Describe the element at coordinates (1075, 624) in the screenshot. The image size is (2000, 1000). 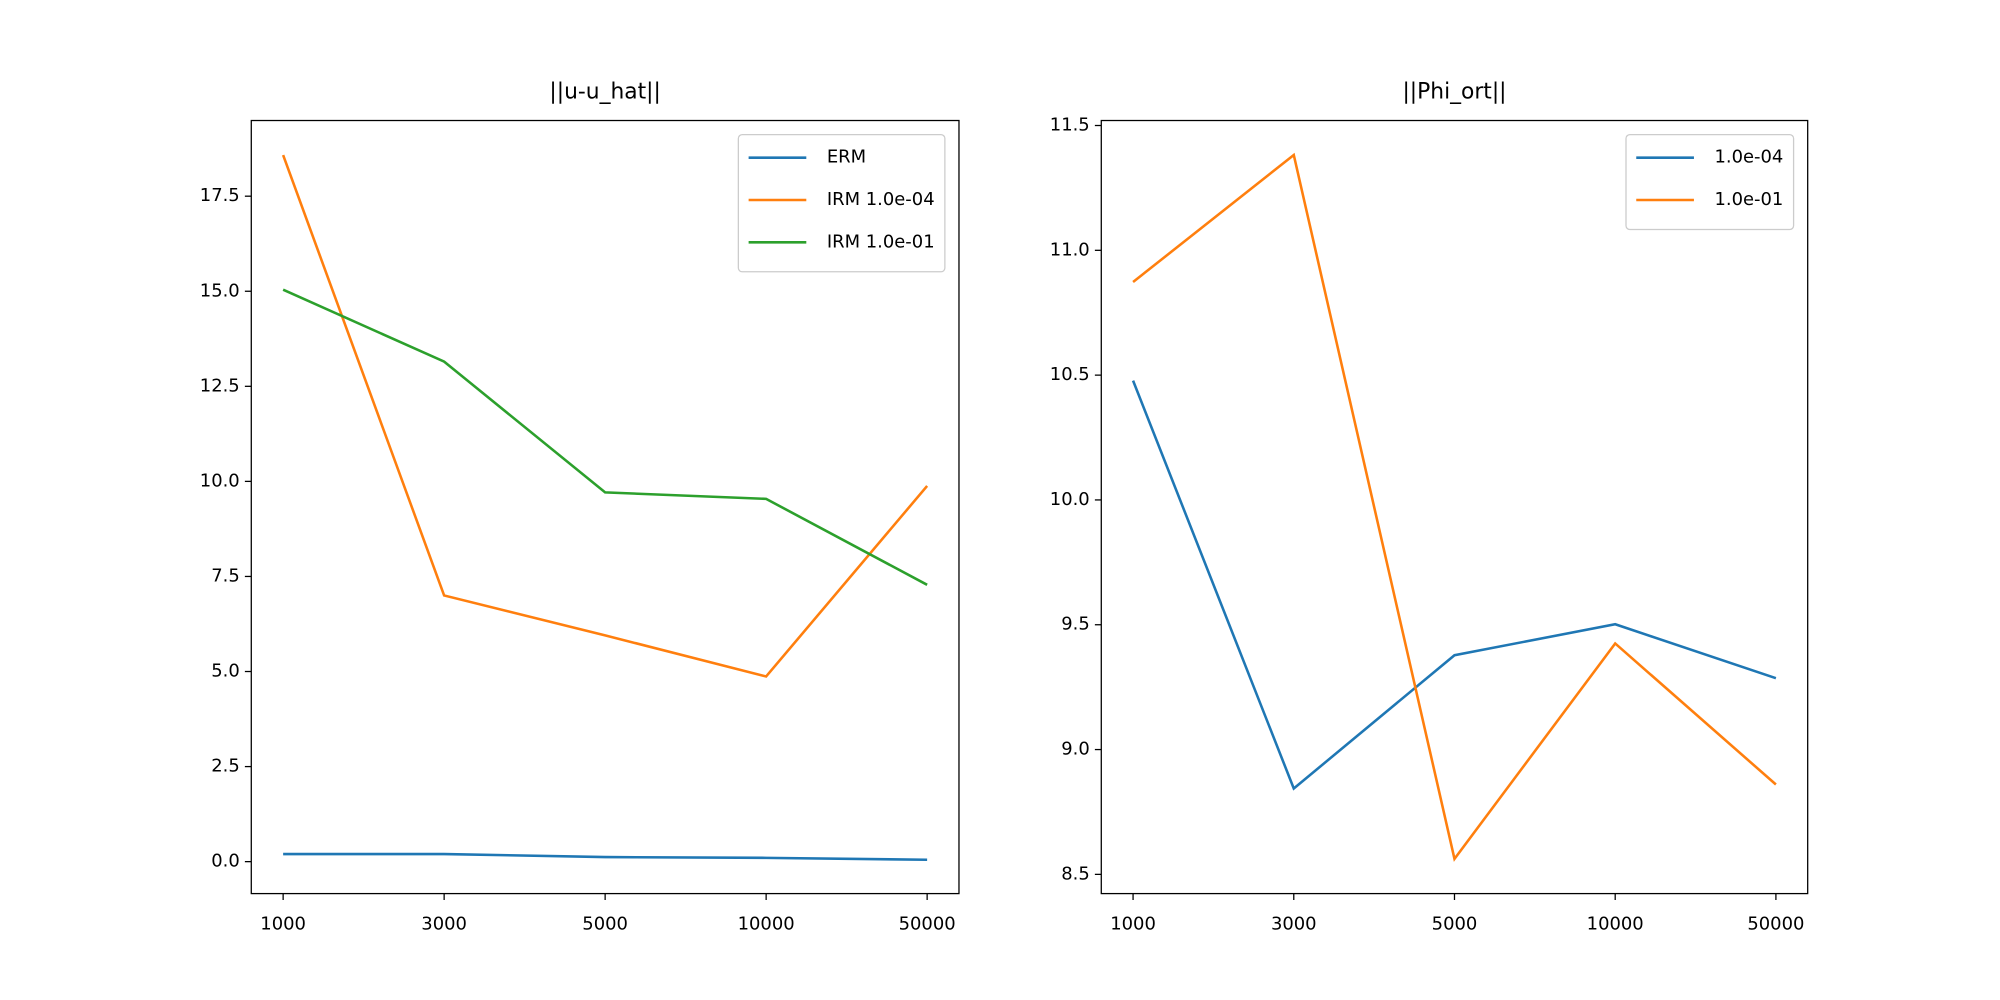
I see `y-tick-label: 9.5` at that location.